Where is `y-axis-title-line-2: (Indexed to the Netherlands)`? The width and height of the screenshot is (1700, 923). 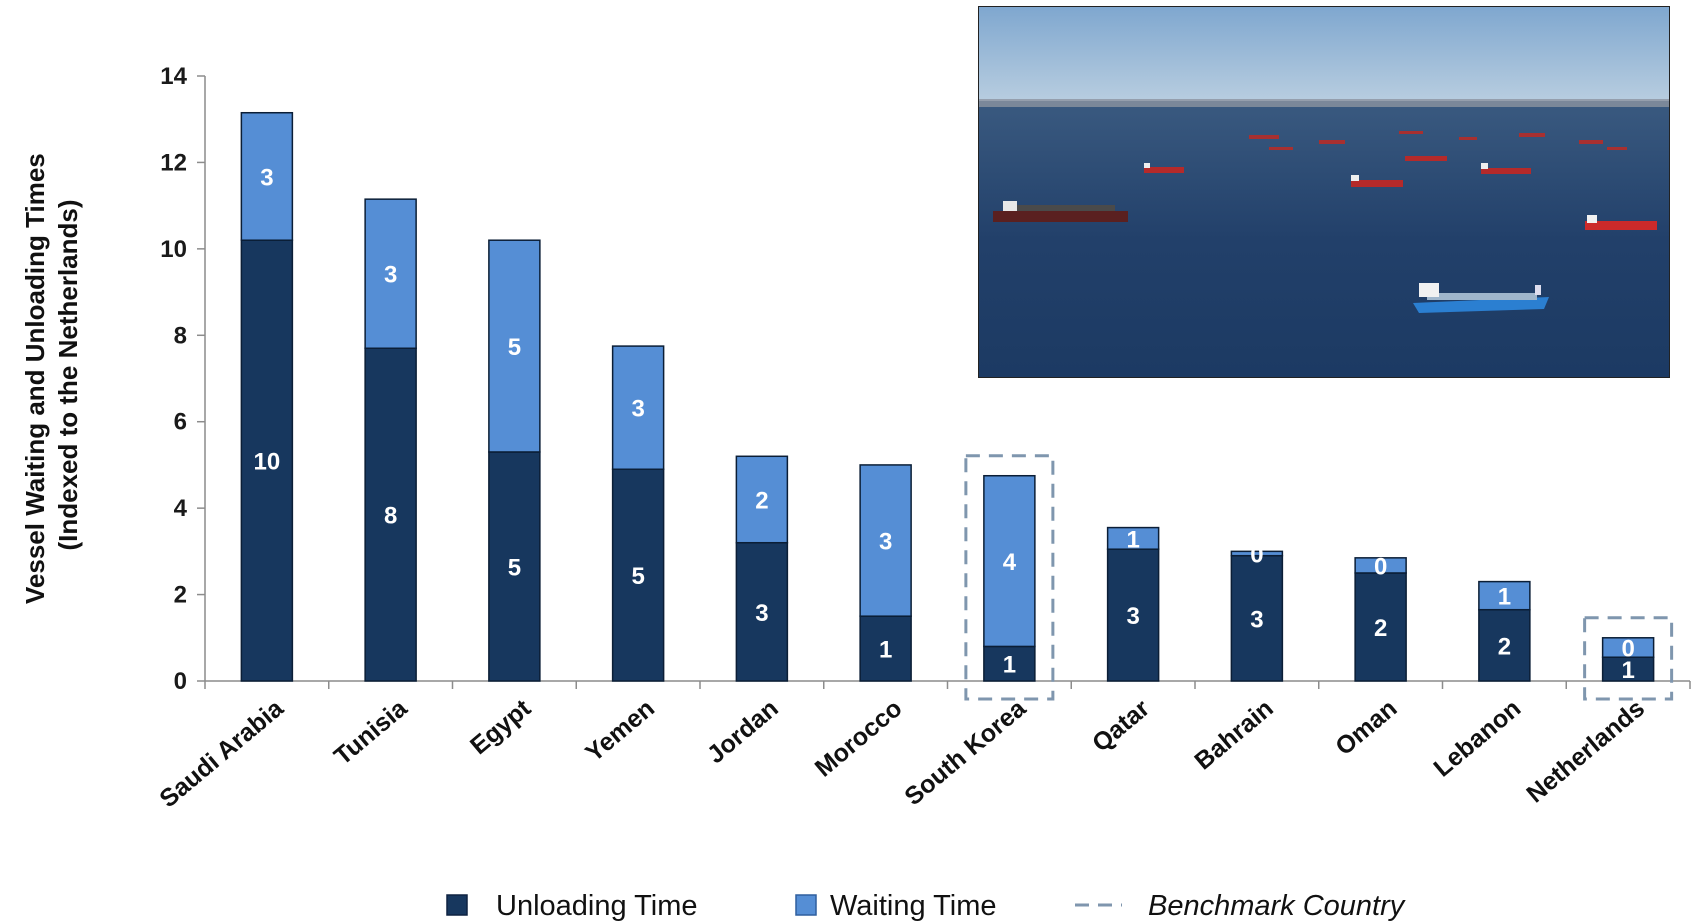 y-axis-title-line-2: (Indexed to the Netherlands) is located at coordinates (68, 374).